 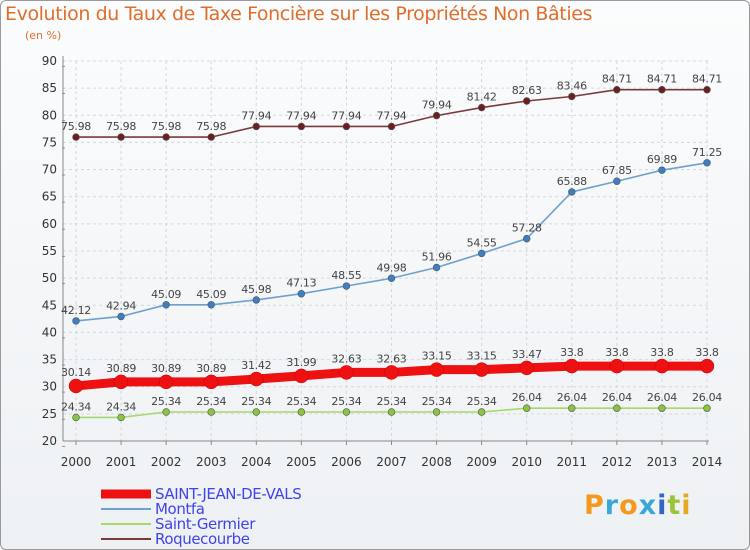 I want to click on brand-letter: P, so click(x=594, y=505).